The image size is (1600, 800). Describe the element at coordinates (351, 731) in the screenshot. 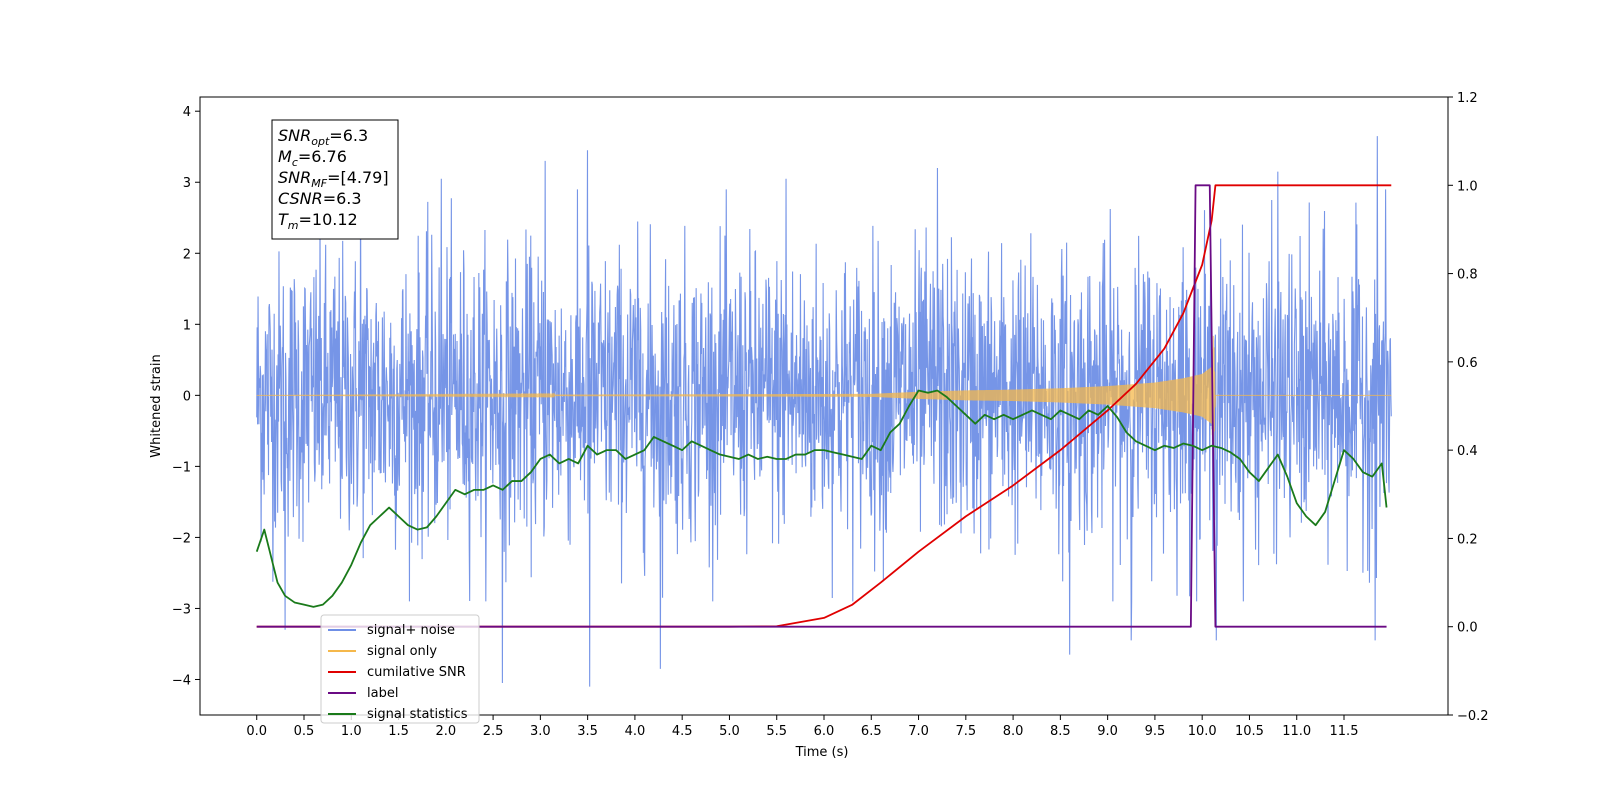

I see `x-tick-label: 1.0` at that location.